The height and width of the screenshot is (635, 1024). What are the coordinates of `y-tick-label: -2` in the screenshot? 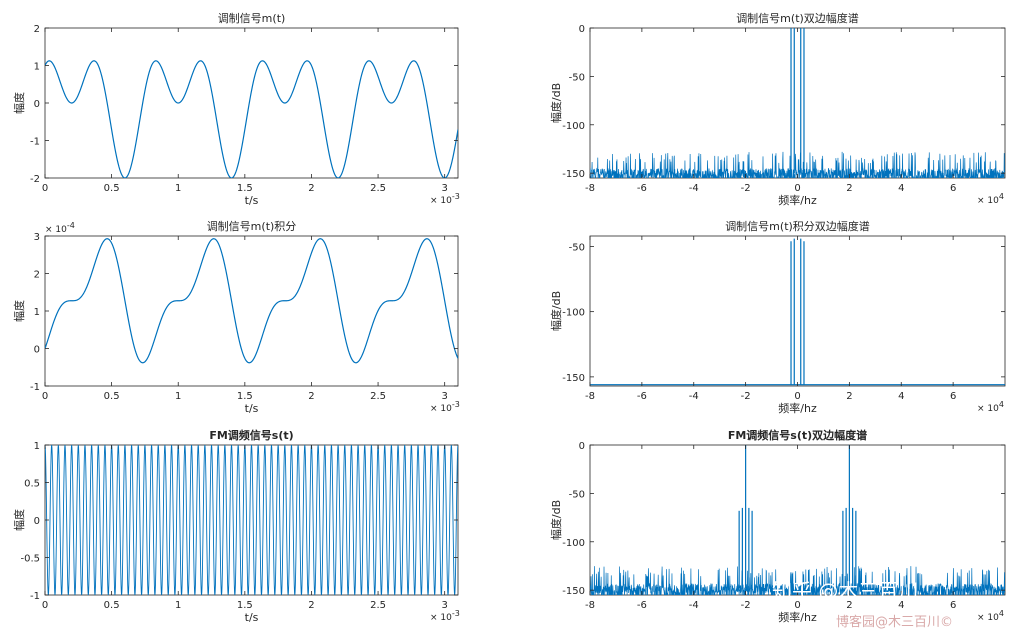 It's located at (35, 179).